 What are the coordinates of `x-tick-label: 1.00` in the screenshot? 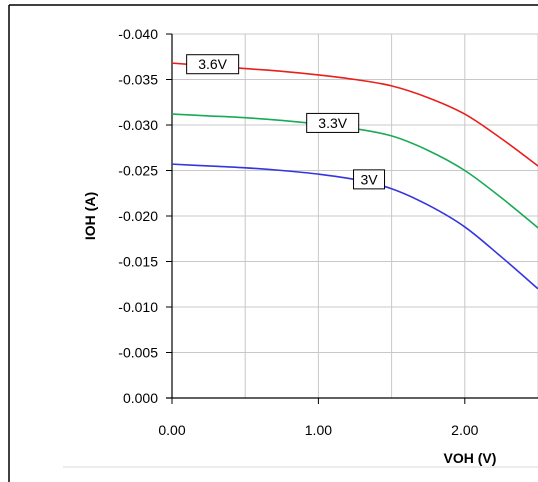 It's located at (318, 430).